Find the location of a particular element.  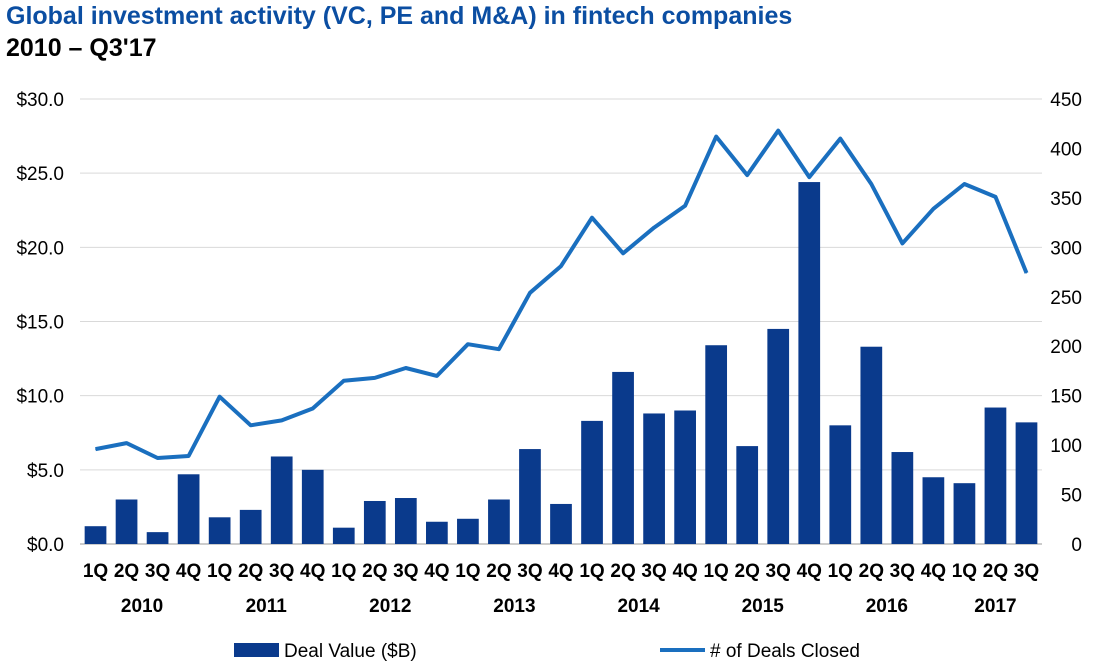

legend: Deal Value ($B) # of Deals Closed is located at coordinates (547, 651).